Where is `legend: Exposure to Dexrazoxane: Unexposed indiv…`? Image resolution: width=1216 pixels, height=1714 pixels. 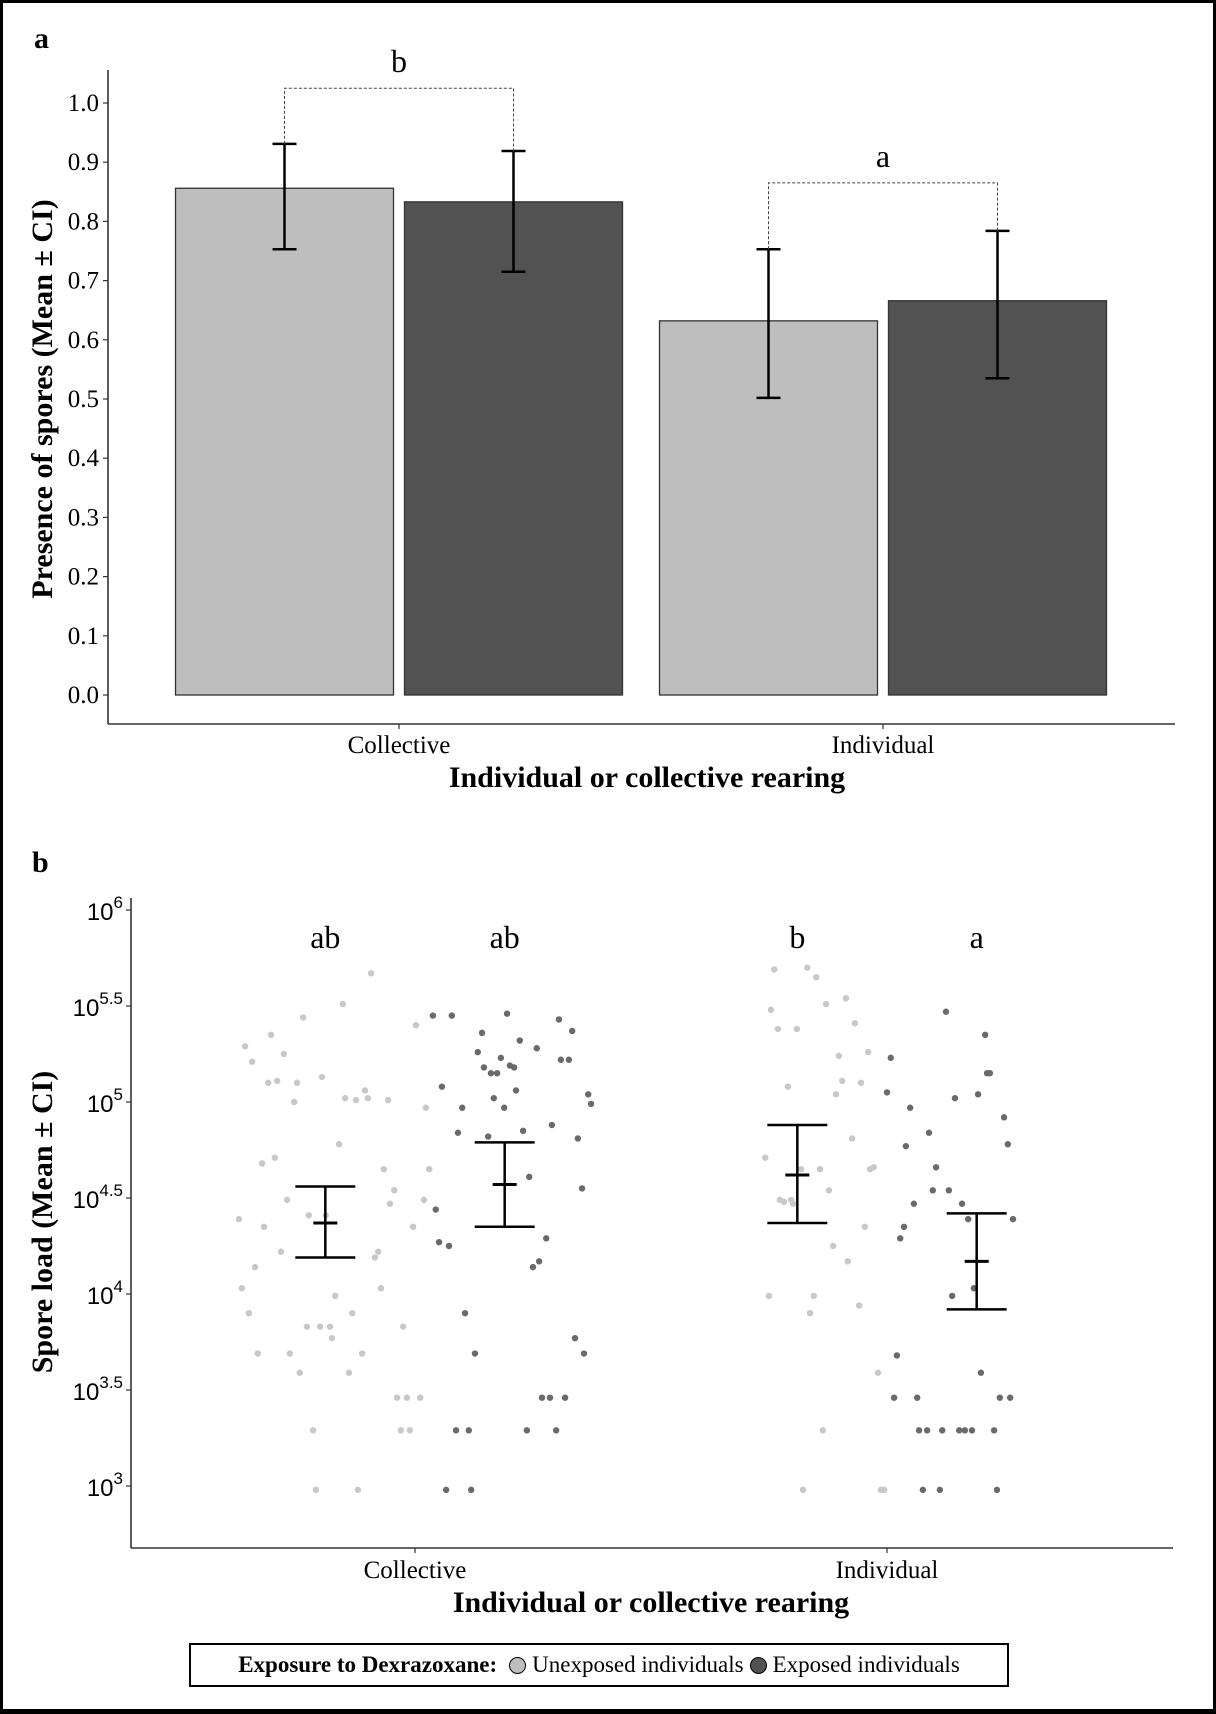
legend: Exposure to Dexrazoxane: Unexposed indiv… is located at coordinates (599, 1665).